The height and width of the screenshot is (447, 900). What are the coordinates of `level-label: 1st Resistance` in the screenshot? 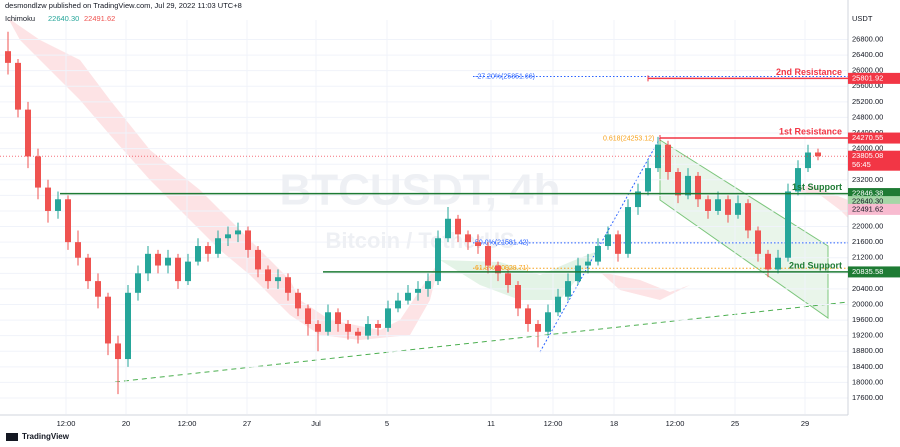 It's located at (810, 131).